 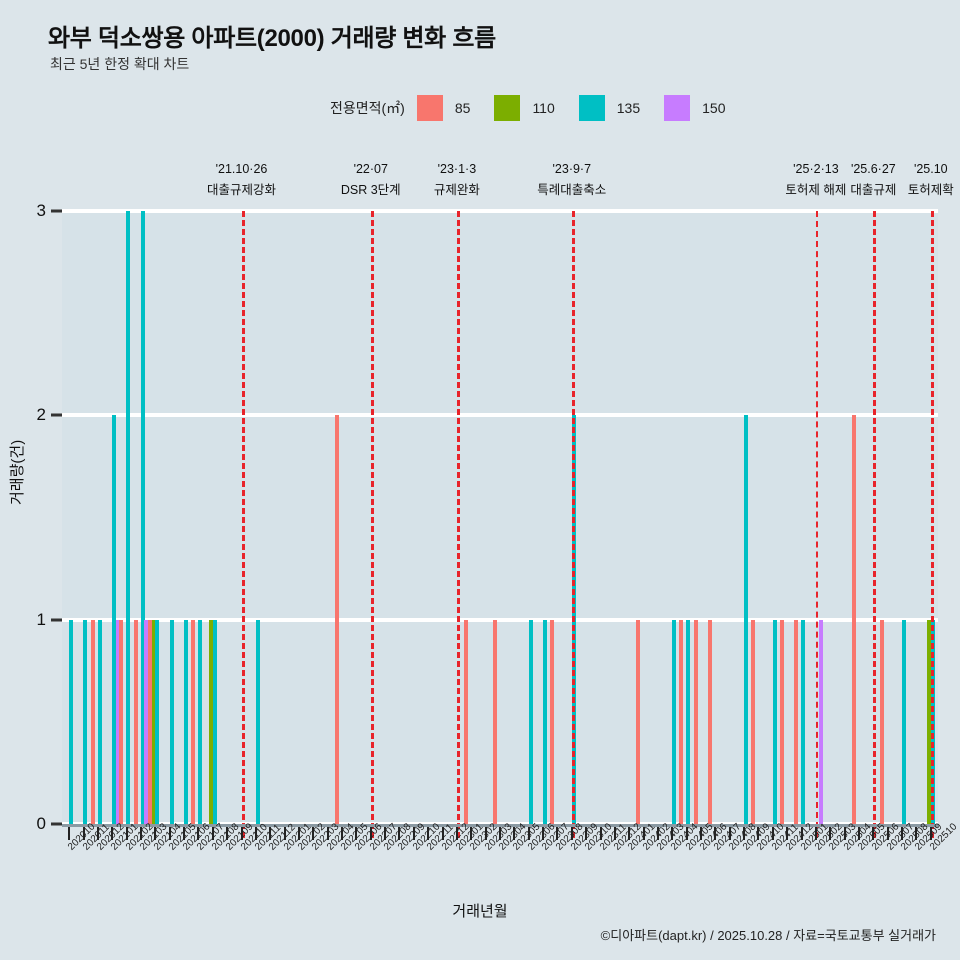 I want to click on legend-item-85: 85, so click(x=452, y=108).